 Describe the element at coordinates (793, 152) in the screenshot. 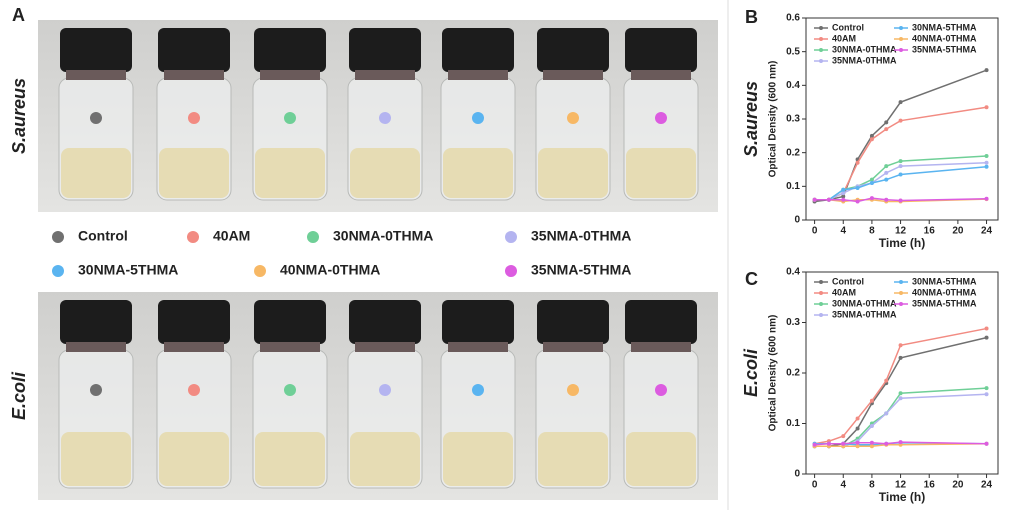

I see `y-tick-label: 0.2` at that location.